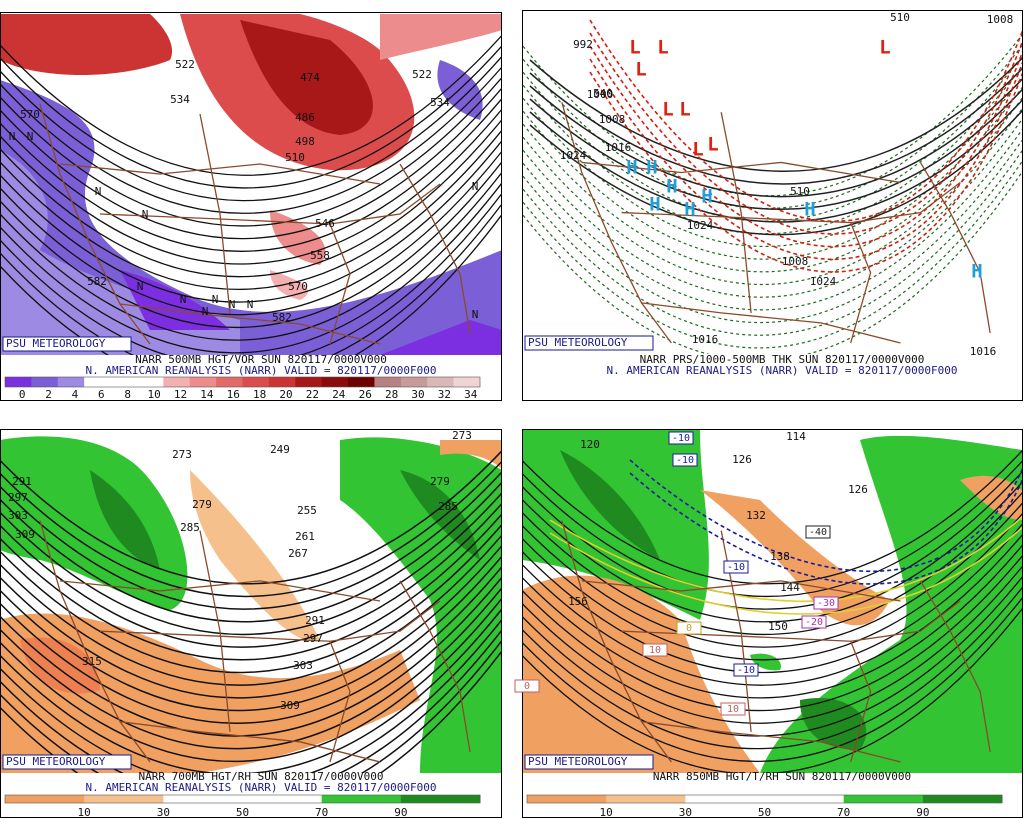 The image size is (1024, 819). What do you see at coordinates (417, 394) in the screenshot?
I see `colorbar-label: 30` at bounding box center [417, 394].